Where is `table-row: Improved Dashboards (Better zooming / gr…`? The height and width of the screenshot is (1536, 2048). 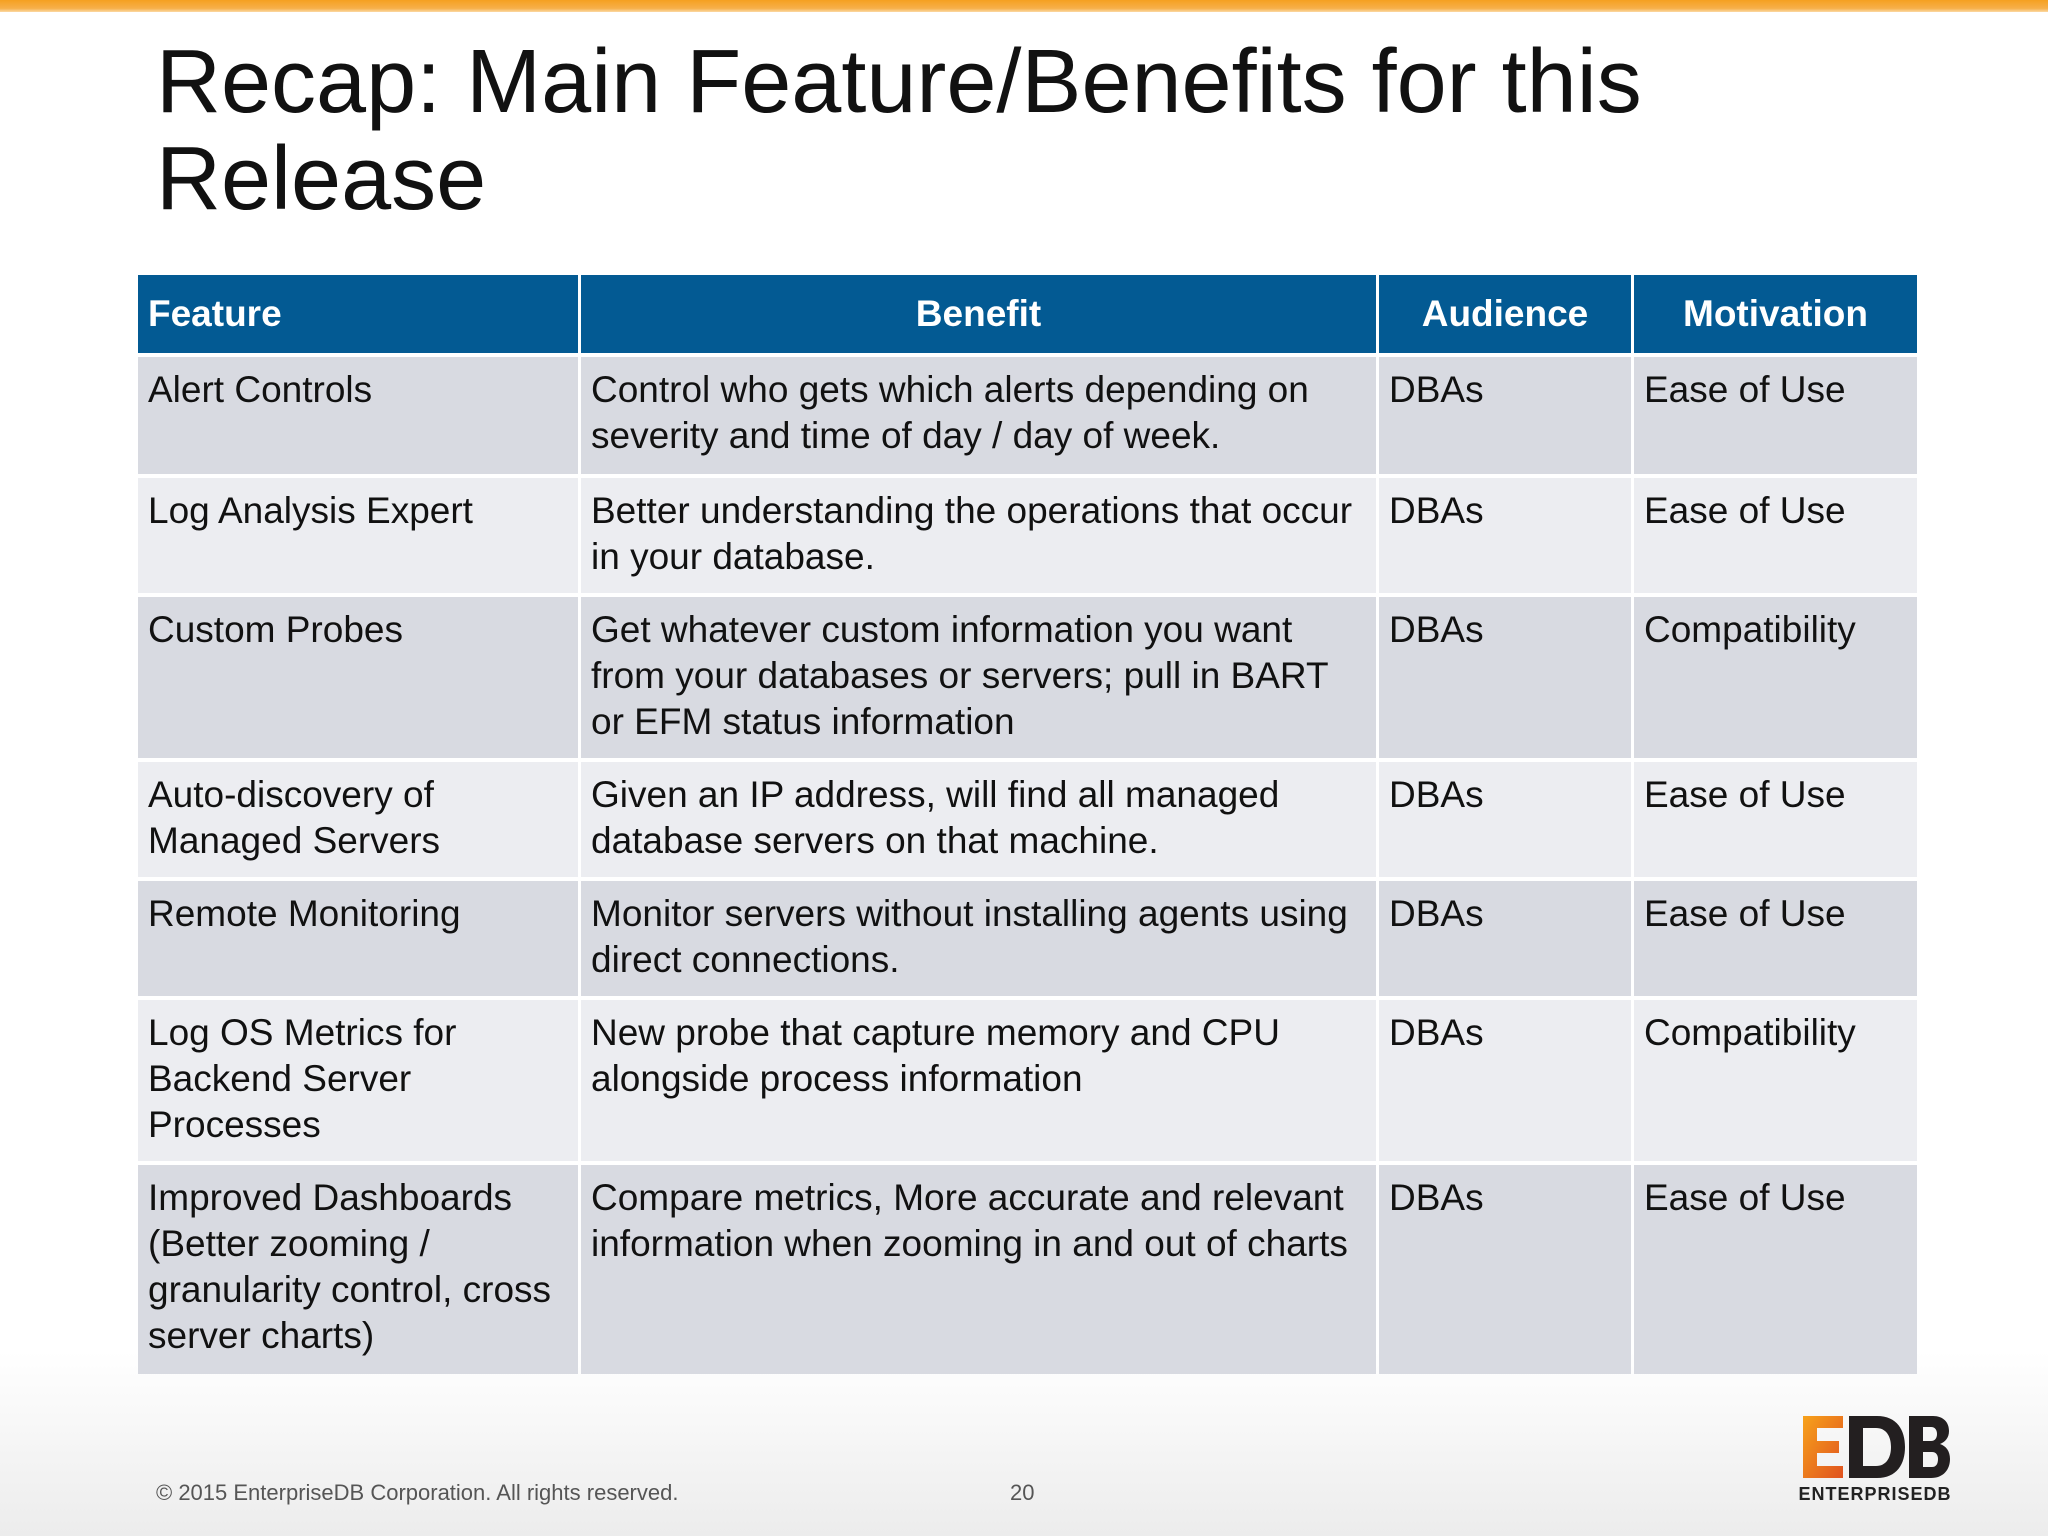
table-row: Improved Dashboards (Better zooming / gr… is located at coordinates (1027, 1269).